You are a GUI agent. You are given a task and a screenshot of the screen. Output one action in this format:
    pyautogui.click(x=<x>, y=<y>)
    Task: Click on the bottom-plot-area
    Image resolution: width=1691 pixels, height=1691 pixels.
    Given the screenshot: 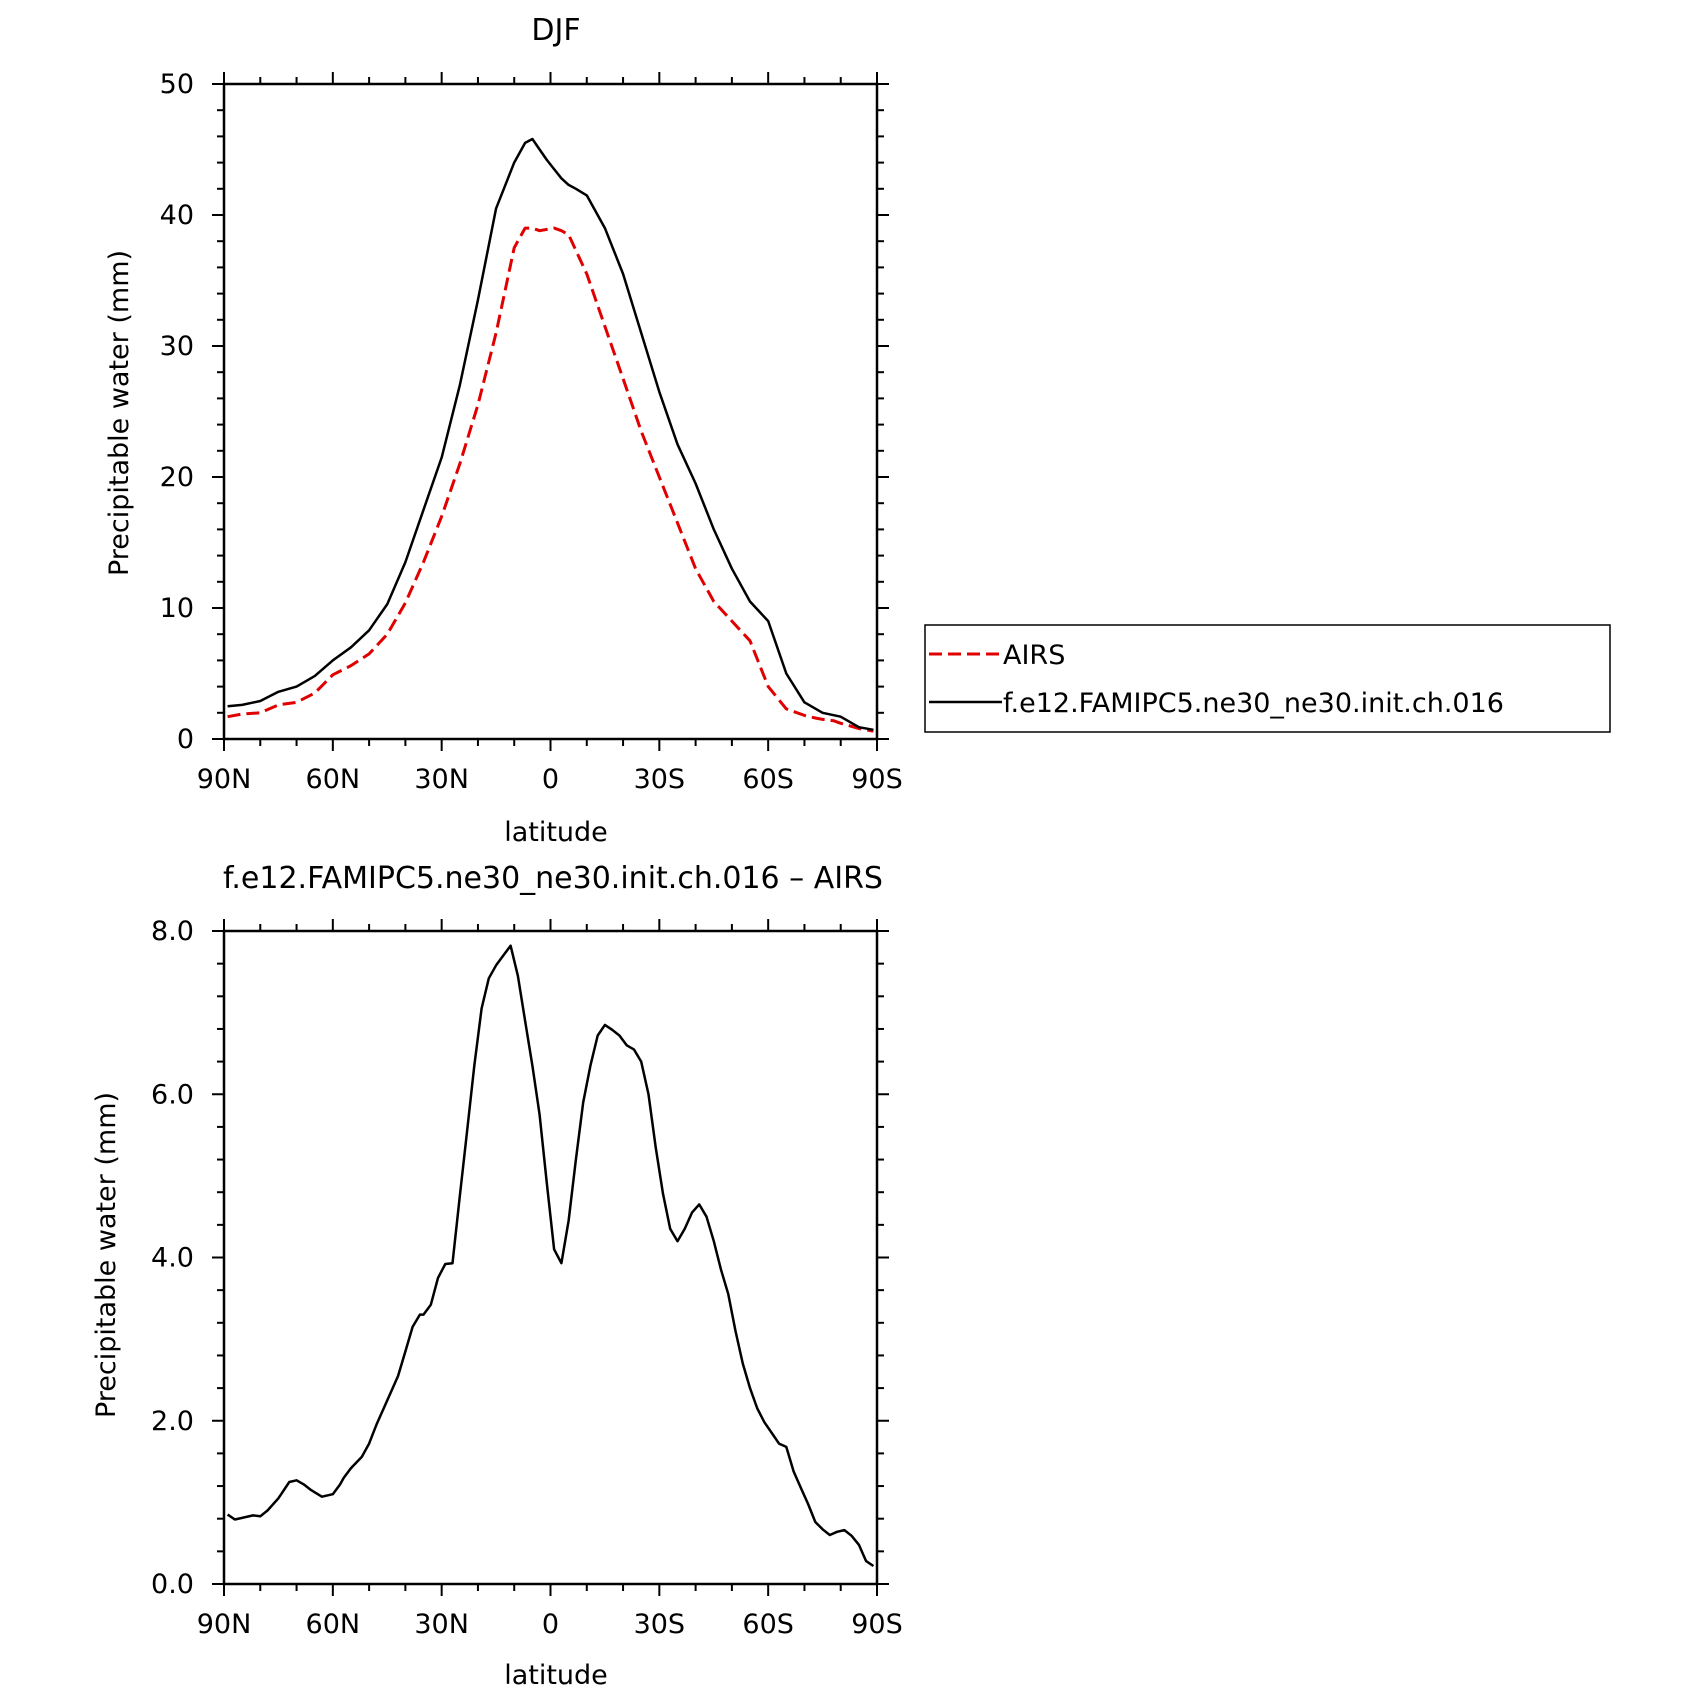 What is the action you would take?
    pyautogui.click(x=550, y=1256)
    